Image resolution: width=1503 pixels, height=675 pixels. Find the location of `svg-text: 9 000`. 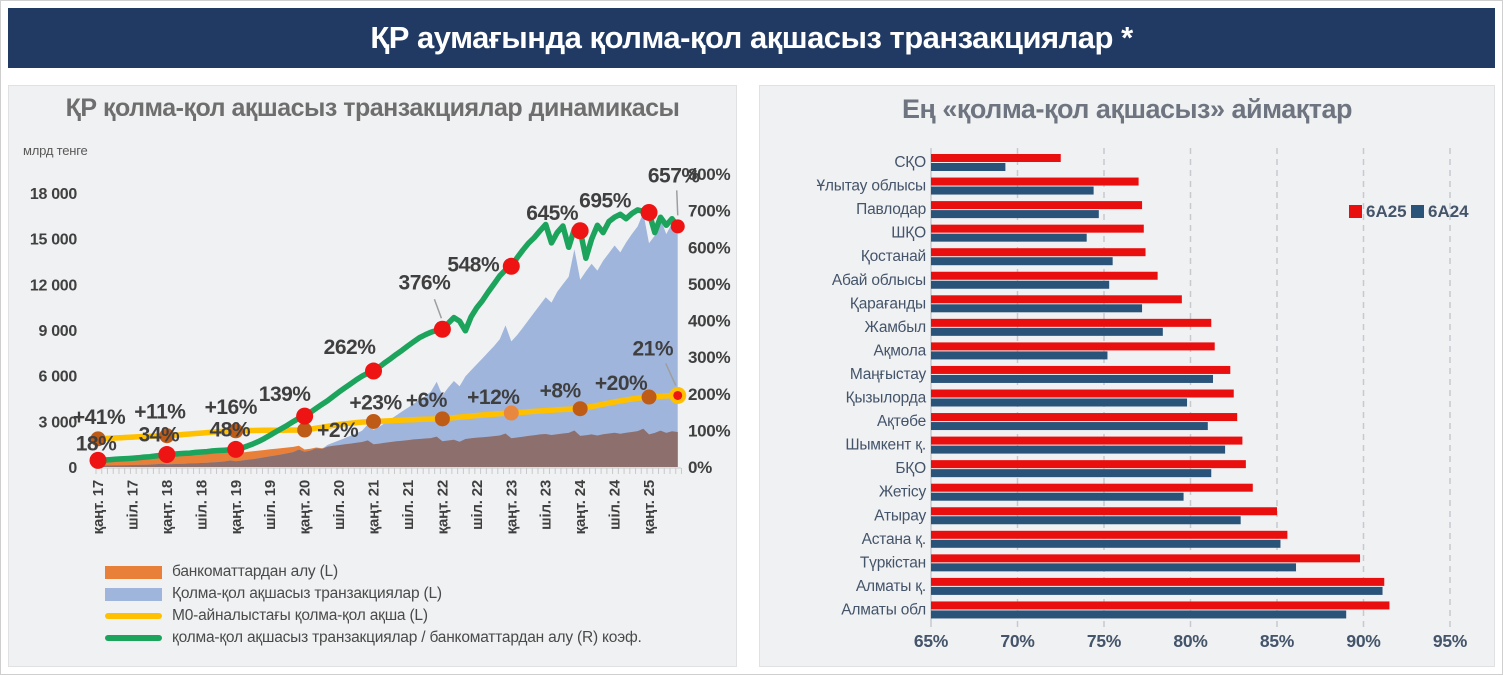

svg-text: 9 000 is located at coordinates (57, 331).